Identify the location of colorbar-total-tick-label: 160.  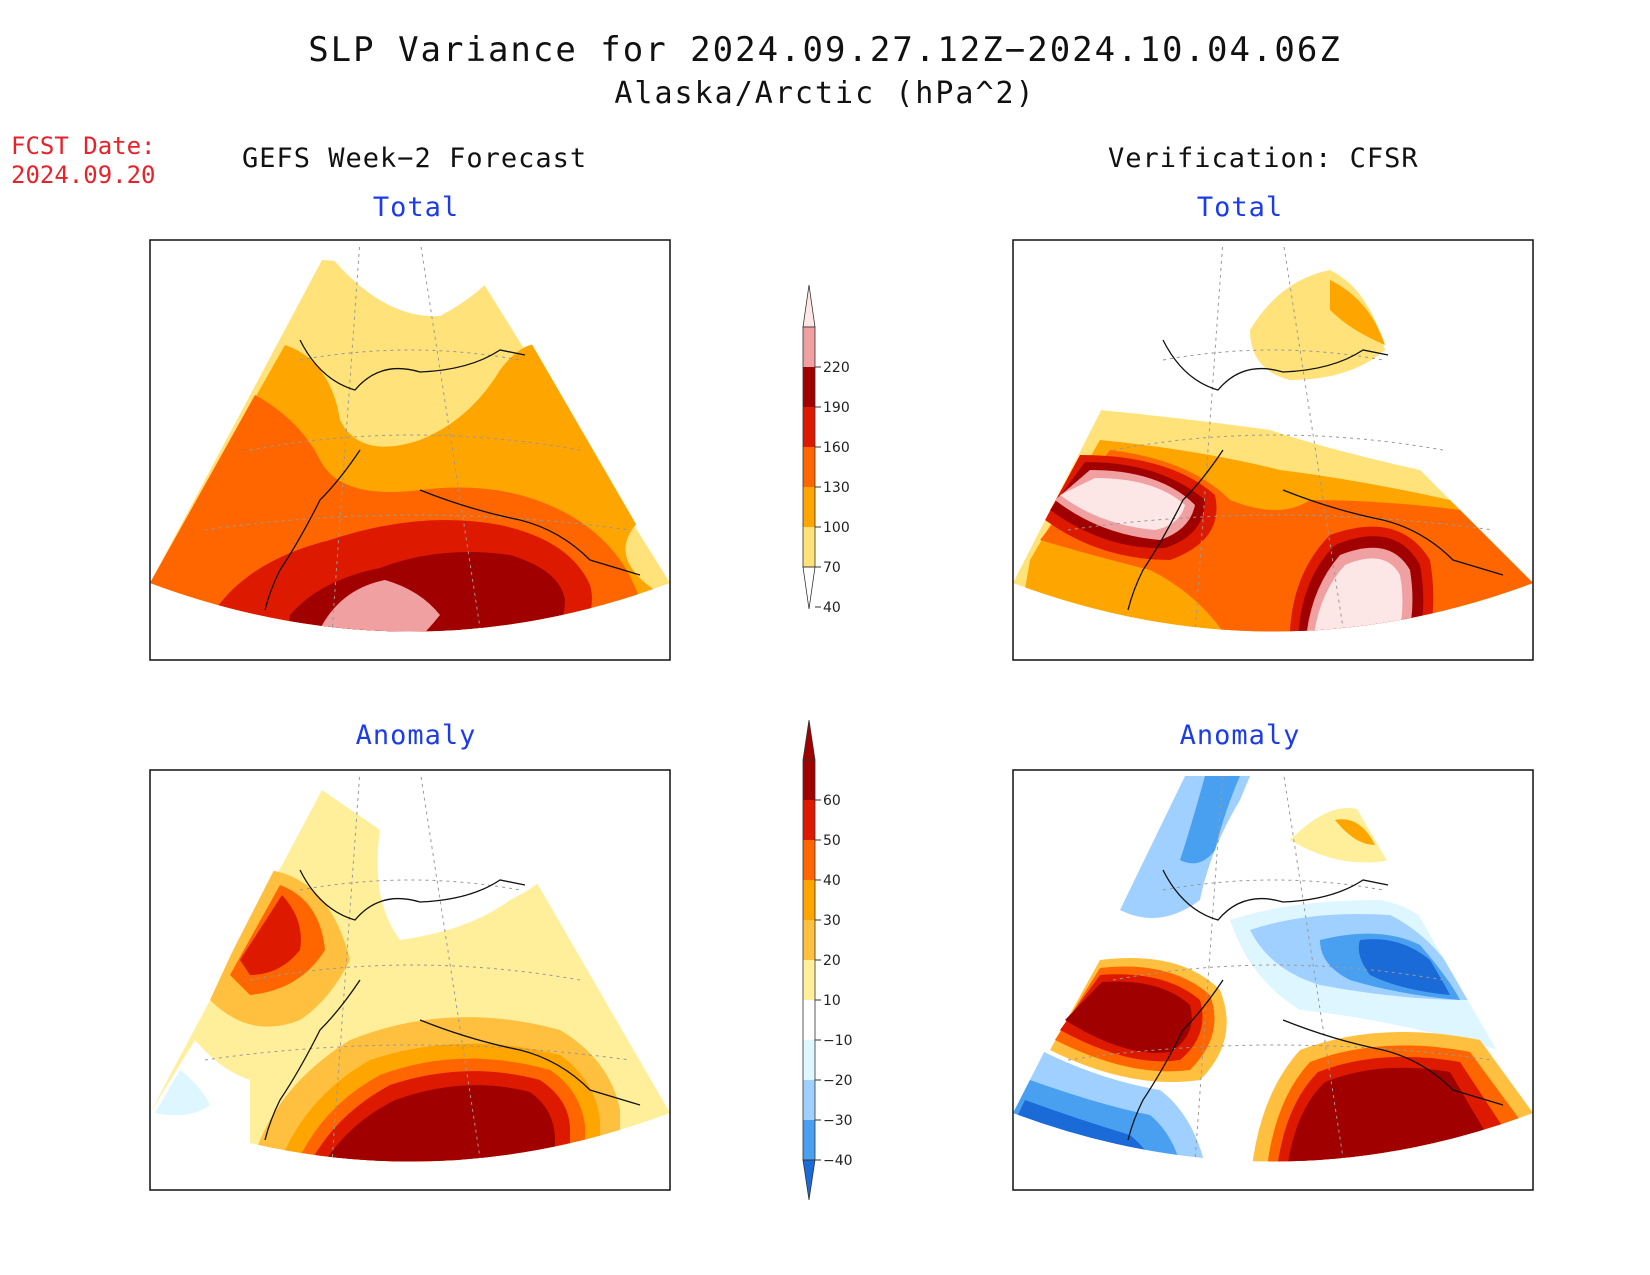
(836, 448).